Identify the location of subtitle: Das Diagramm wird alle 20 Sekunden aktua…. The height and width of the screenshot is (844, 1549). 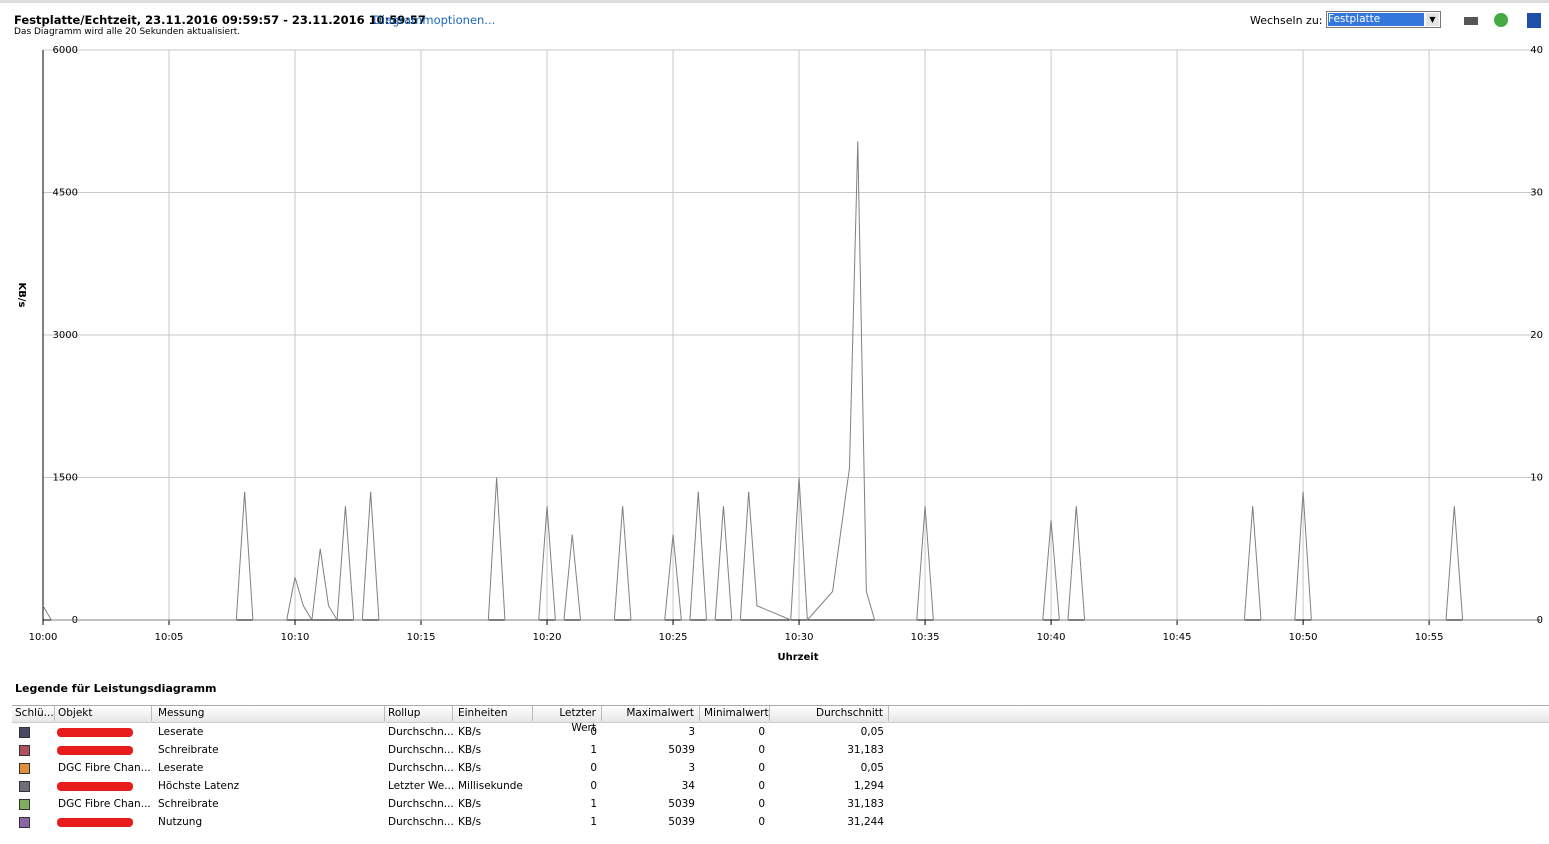
(127, 32).